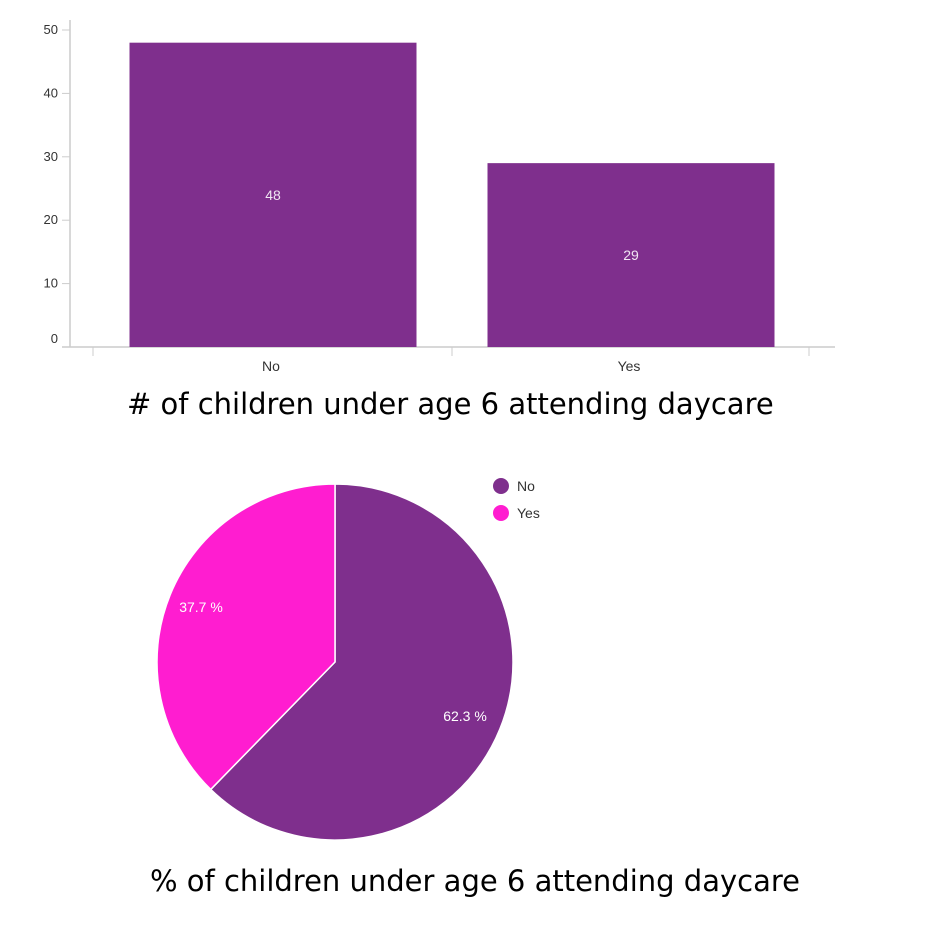 The width and height of the screenshot is (929, 937). I want to click on legend-marker-no, so click(501, 486).